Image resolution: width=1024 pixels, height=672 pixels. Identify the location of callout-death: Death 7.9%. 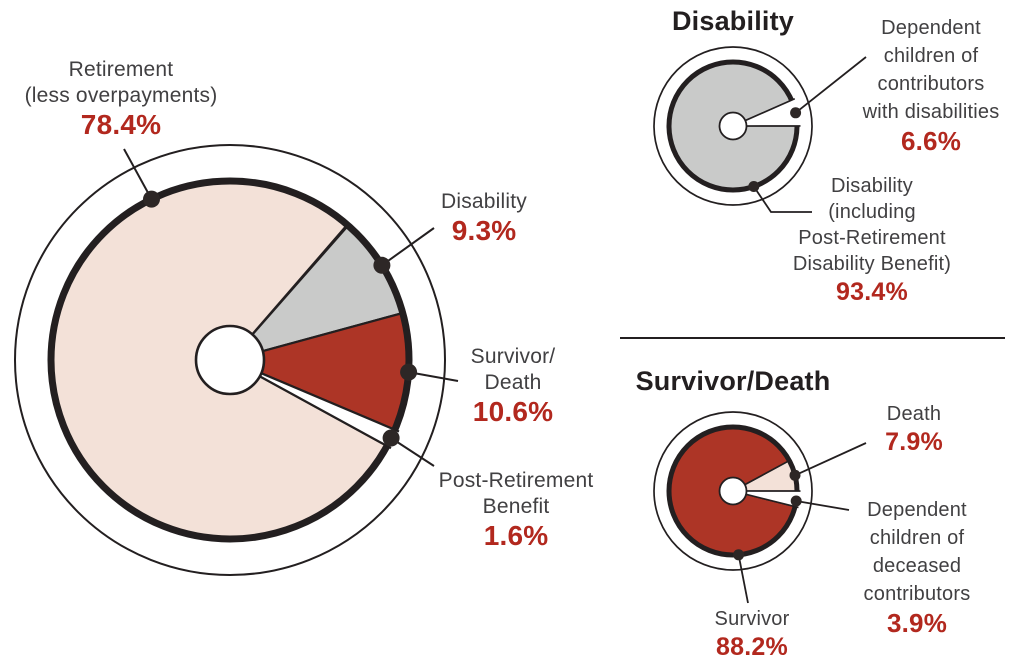
(914, 429).